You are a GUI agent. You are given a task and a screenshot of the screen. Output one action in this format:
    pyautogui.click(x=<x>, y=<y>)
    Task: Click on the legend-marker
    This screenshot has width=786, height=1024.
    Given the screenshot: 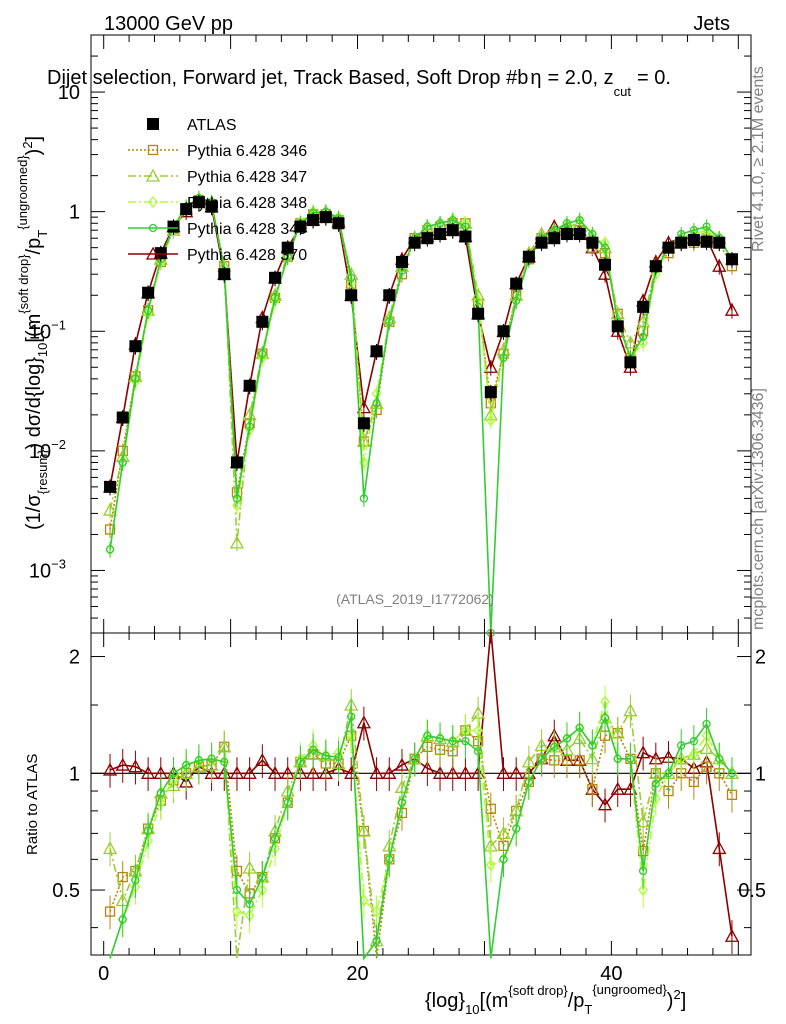 What is the action you would take?
    pyautogui.click(x=153, y=175)
    